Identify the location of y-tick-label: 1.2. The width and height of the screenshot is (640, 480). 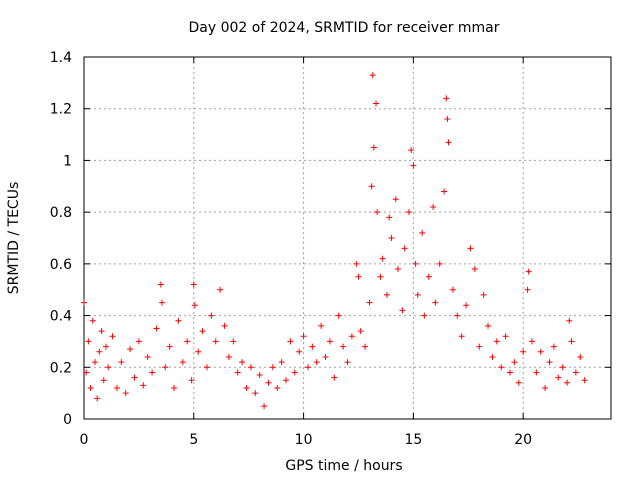
(61, 110).